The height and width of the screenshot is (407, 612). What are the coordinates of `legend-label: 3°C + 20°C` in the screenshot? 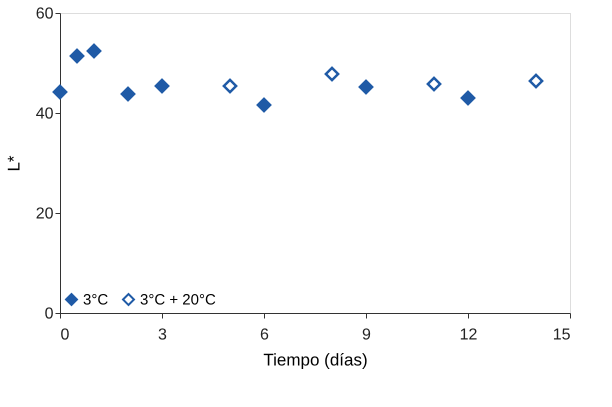 It's located at (178, 300).